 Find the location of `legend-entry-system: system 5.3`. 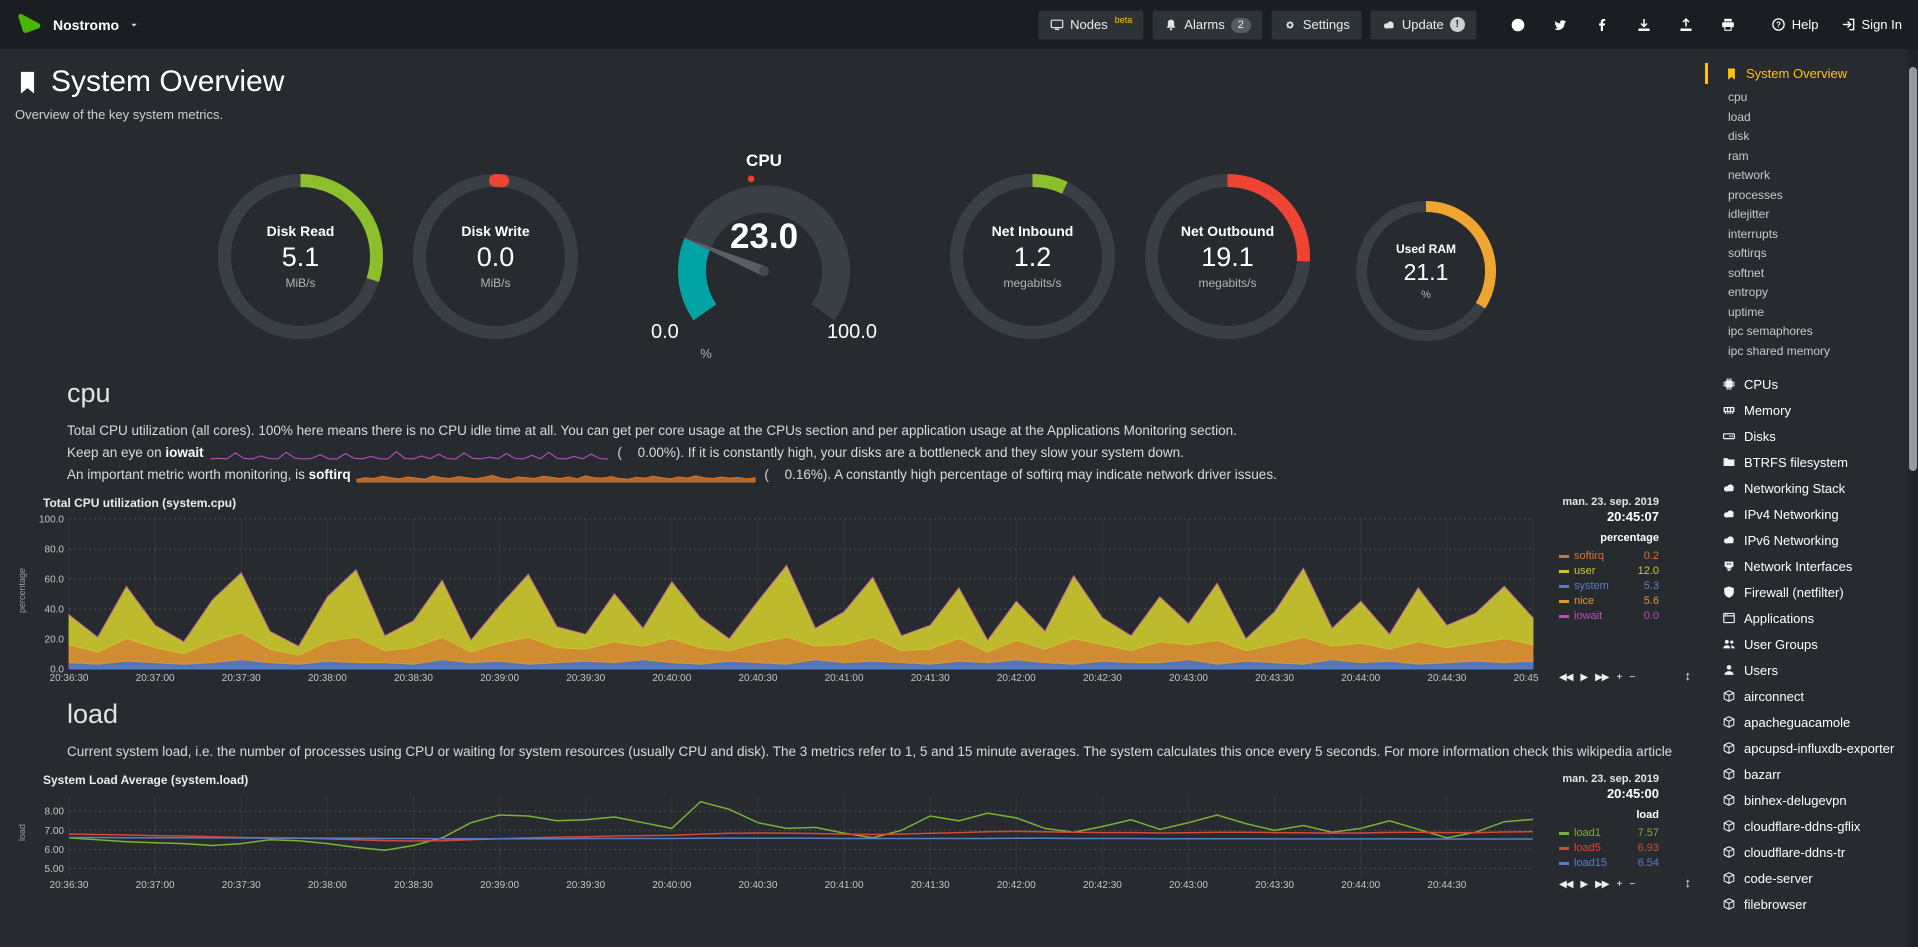

legend-entry-system: system 5.3 is located at coordinates (1609, 586).